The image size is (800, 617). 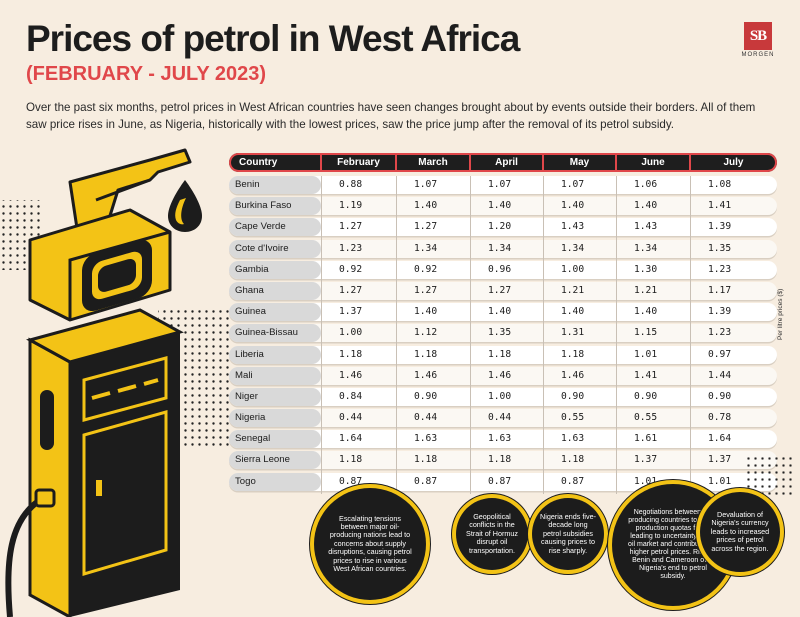 I want to click on table-row: Gambia 0.92 0.92 0.96 1.00 1.30 1.23, so click(x=503, y=269).